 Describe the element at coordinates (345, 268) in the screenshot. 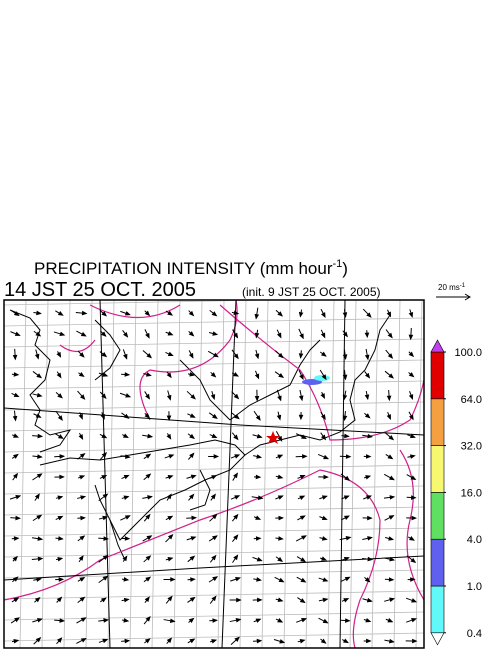

I see `title-end: )` at that location.